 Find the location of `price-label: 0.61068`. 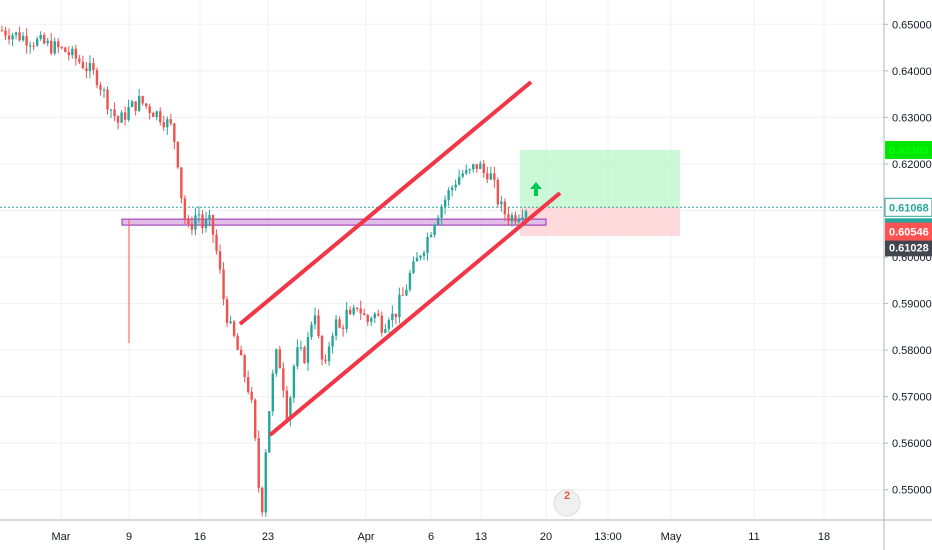

price-label: 0.61068 is located at coordinates (909, 208).